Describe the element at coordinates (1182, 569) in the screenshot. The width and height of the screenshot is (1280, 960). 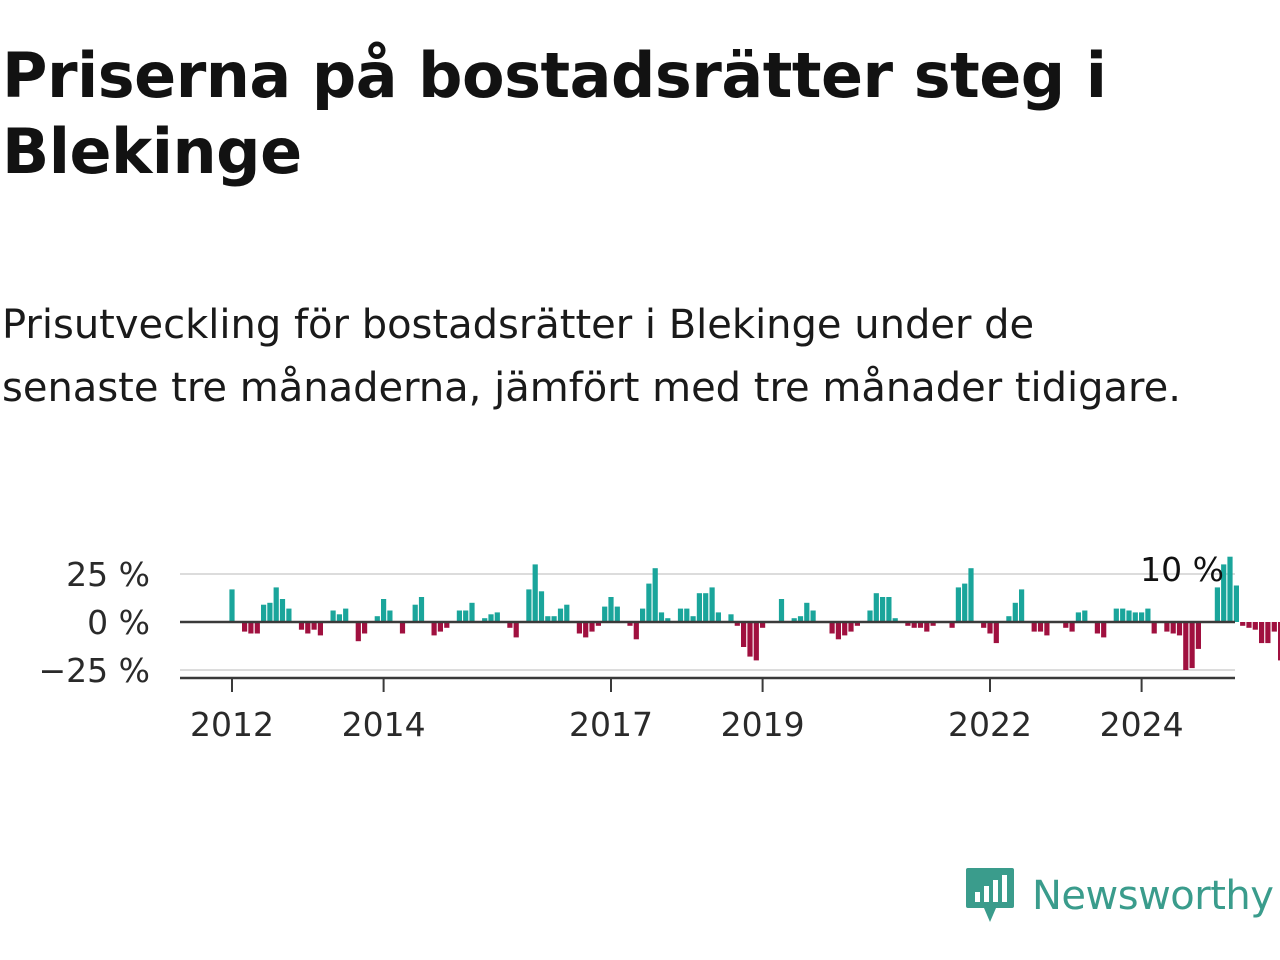
I see `last-value-label: 10 %` at that location.